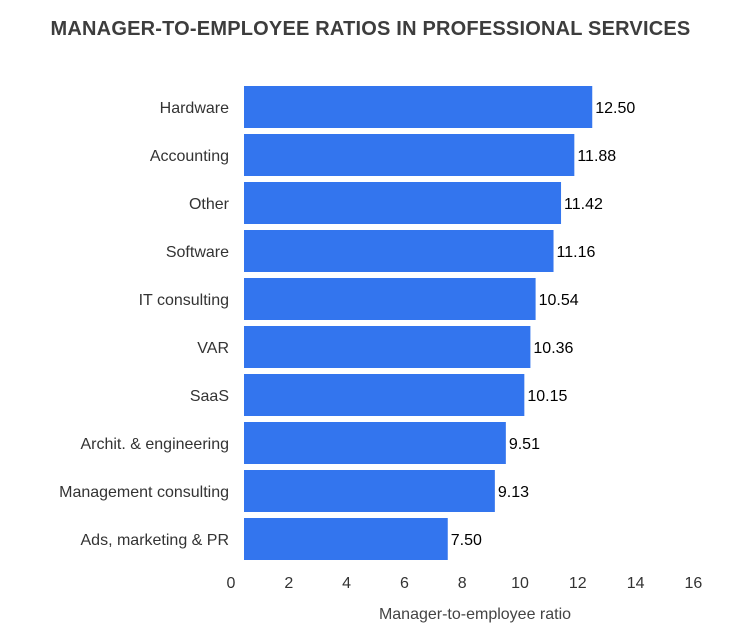 The image size is (741, 644). Describe the element at coordinates (418, 107) in the screenshot. I see `bar-hardware` at that location.